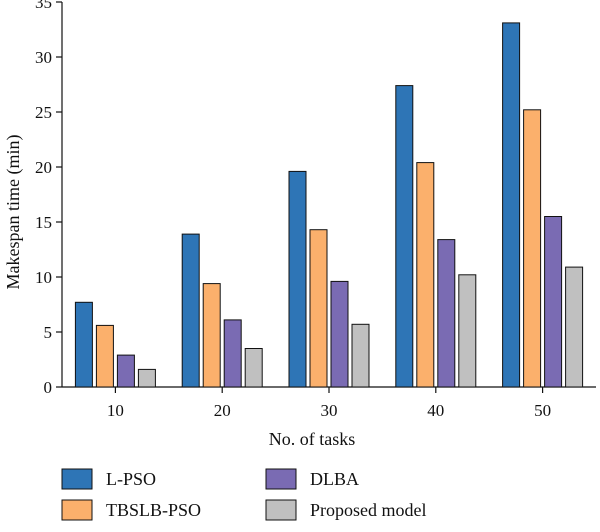 The width and height of the screenshot is (600, 532). What do you see at coordinates (48, 332) in the screenshot?
I see `y-tick-label: 5` at bounding box center [48, 332].